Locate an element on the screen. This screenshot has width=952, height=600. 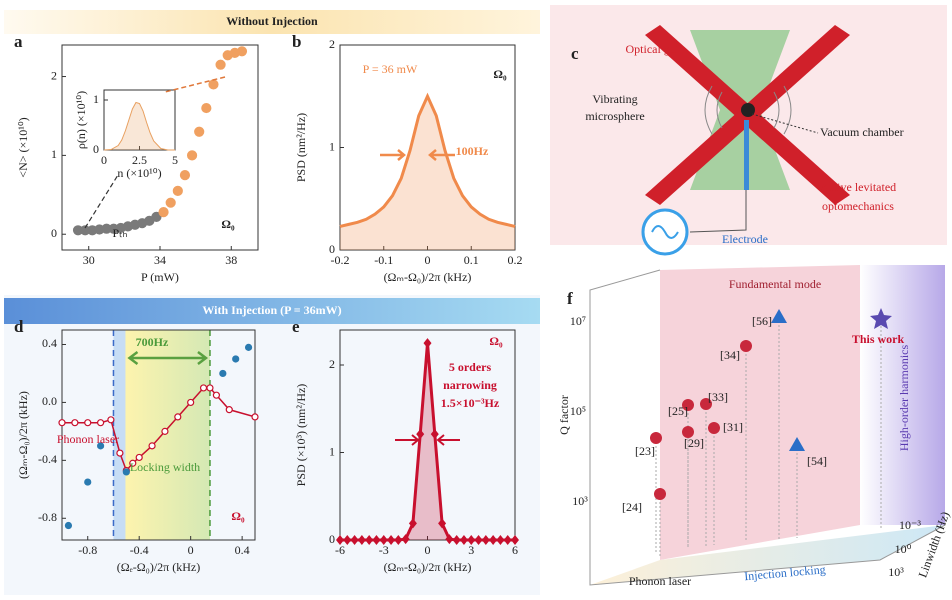
panel-label: f is located at coordinates (570, 298).